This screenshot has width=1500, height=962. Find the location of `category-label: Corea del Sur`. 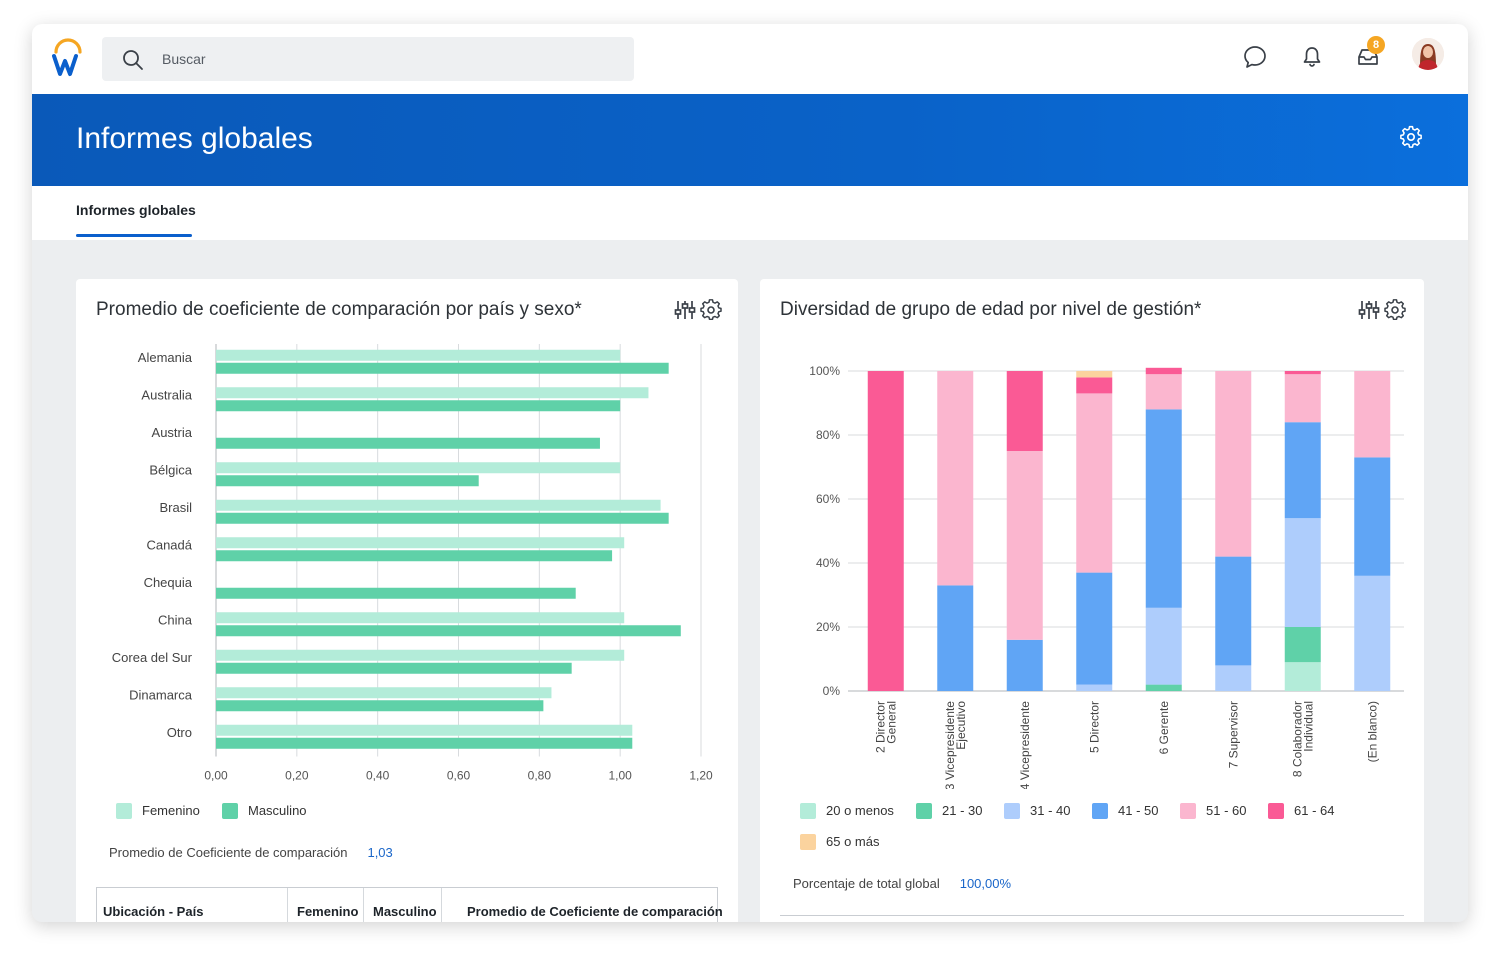

category-label: Corea del Sur is located at coordinates (152, 657).